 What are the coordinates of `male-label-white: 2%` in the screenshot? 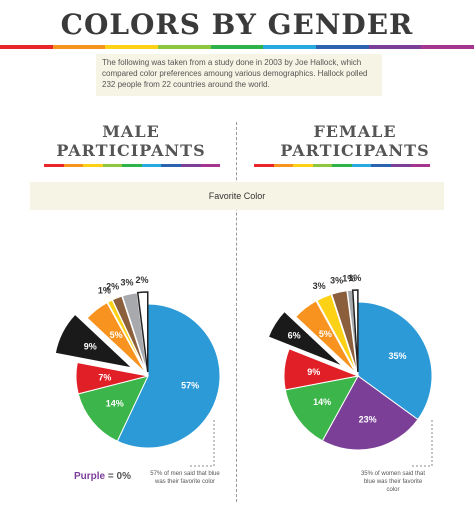 It's located at (141, 280).